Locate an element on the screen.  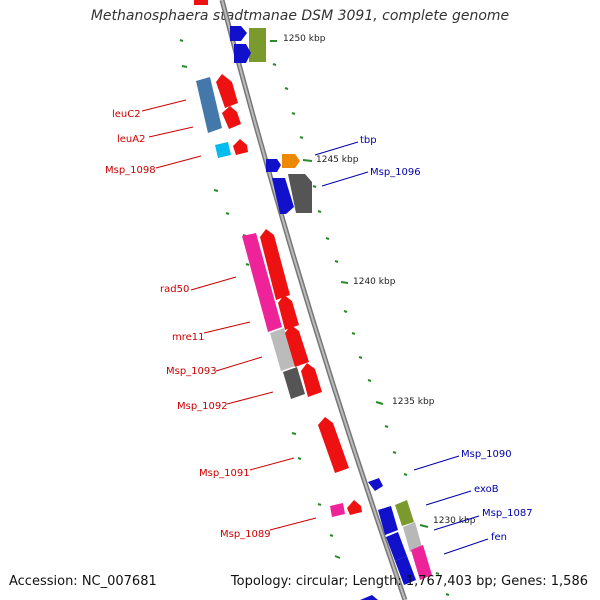
label-tbp: tbp is located at coordinates (368, 140).